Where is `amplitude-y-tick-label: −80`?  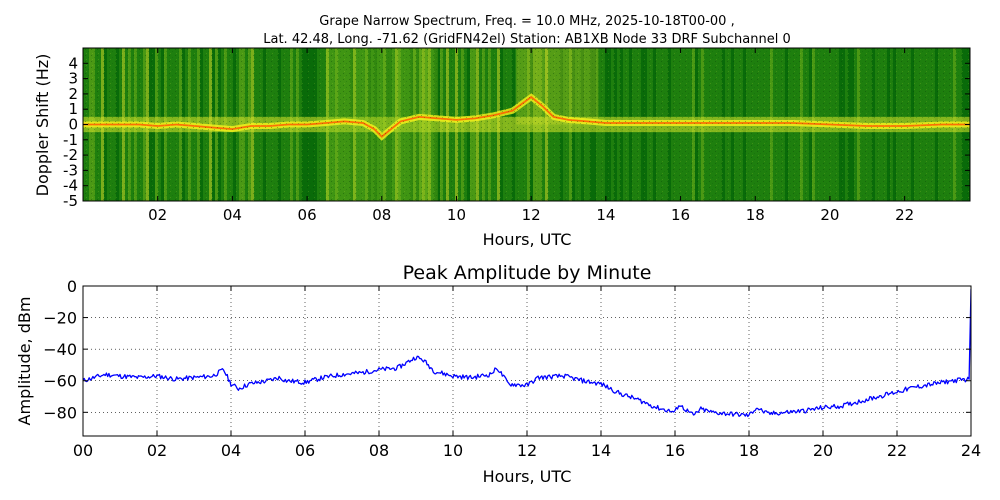
amplitude-y-tick-label: −80 is located at coordinates (60, 412).